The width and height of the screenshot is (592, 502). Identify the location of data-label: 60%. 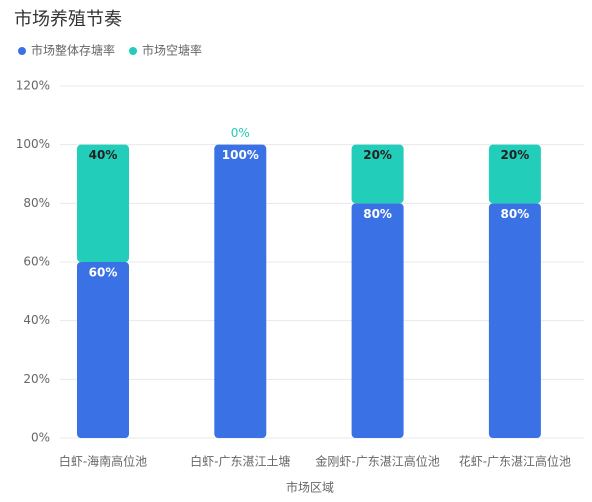
(103, 273).